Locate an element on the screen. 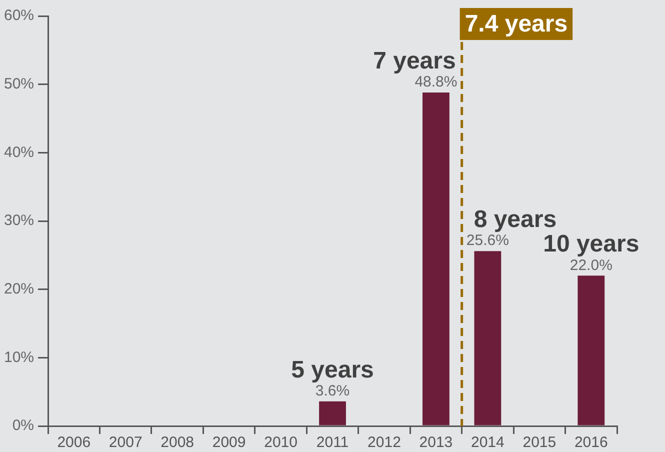 Image resolution: width=665 pixels, height=452 pixels. y-tick-label: 50% is located at coordinates (19, 83).